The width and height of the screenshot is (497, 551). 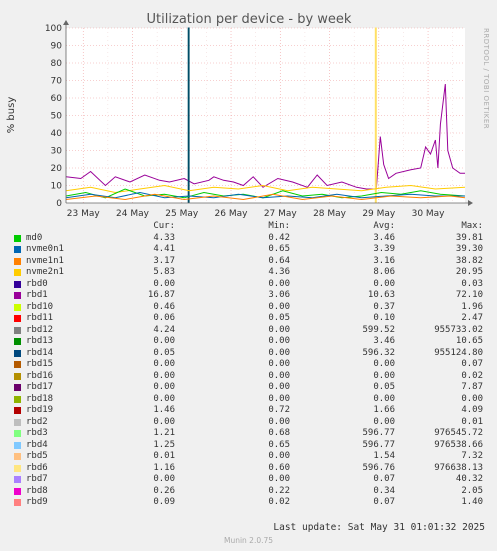 What do you see at coordinates (279, 237) in the screenshot?
I see `legend-min: 0.42` at bounding box center [279, 237].